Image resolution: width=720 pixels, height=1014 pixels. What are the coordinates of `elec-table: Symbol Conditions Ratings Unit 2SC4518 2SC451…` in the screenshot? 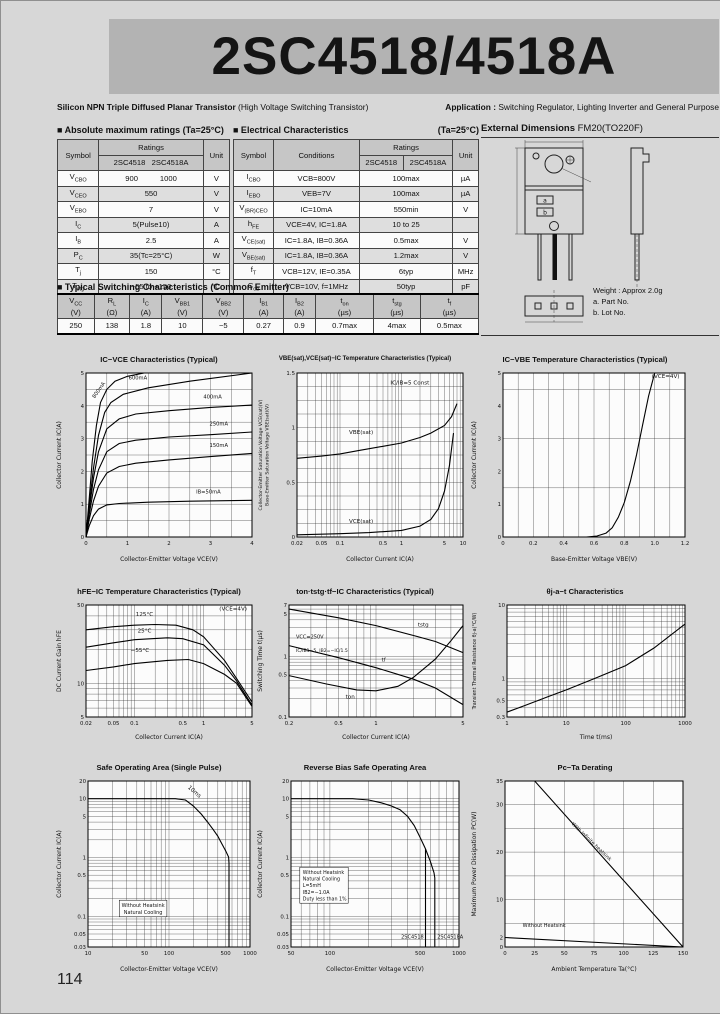 It's located at (355, 217).